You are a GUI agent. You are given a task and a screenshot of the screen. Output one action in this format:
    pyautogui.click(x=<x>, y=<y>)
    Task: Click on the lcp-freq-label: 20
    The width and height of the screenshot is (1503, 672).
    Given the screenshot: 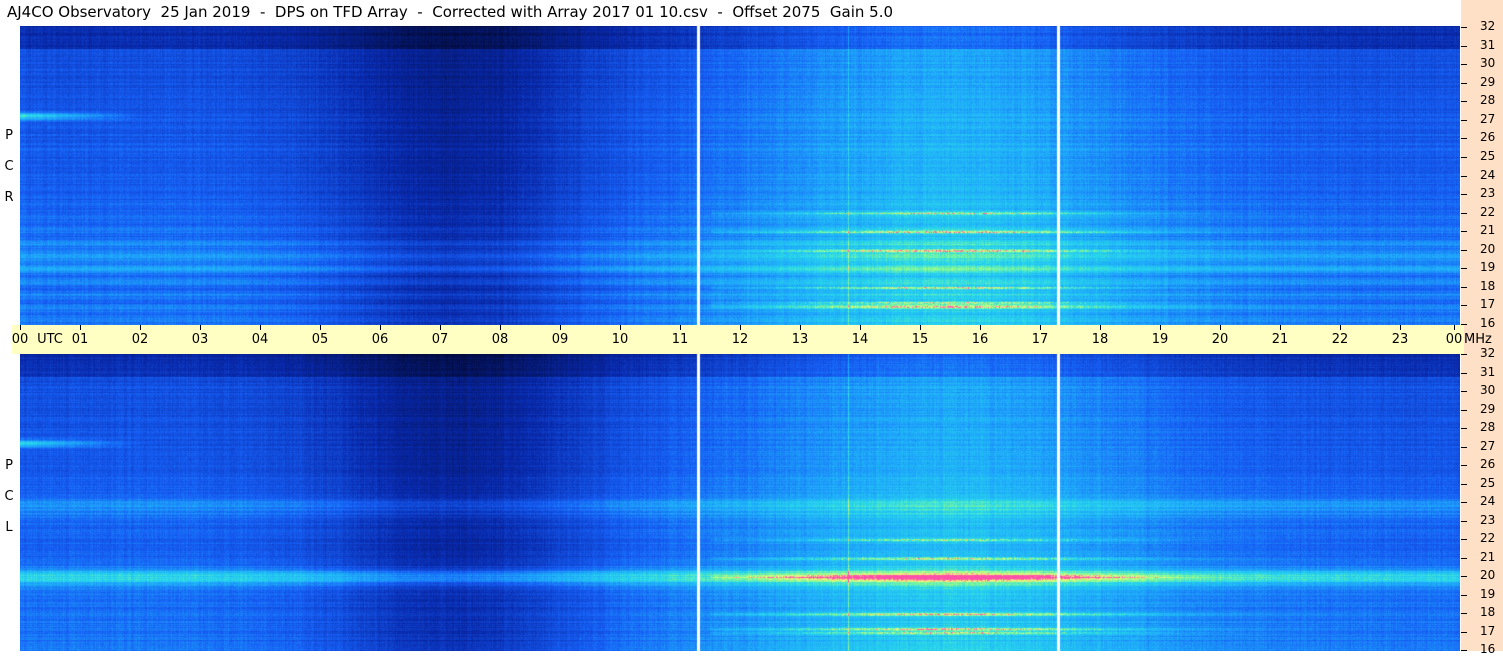 What is the action you would take?
    pyautogui.click(x=1488, y=575)
    